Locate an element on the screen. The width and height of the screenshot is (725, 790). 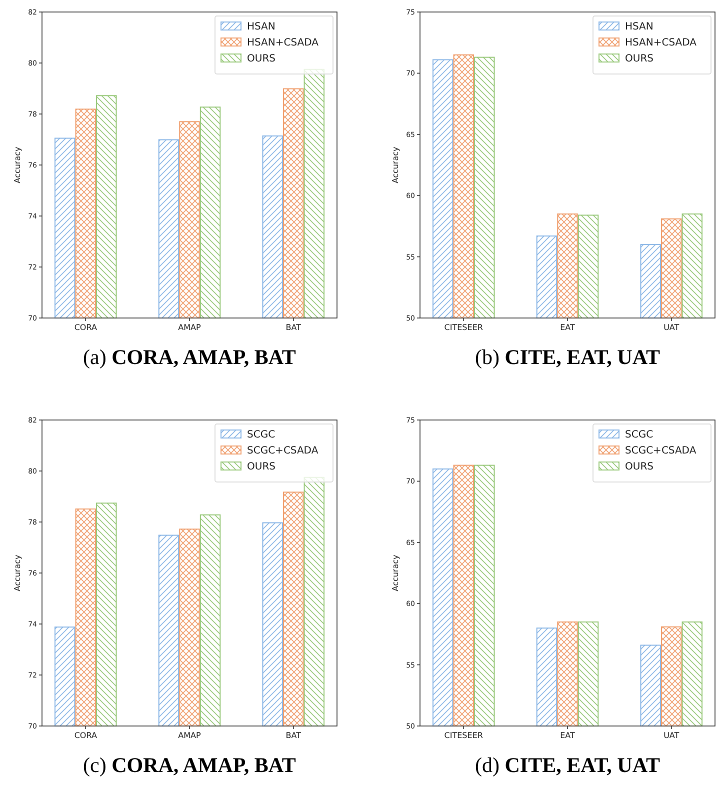
text: (b) CITE, EAT, UAT is located at coordinates (567, 357).